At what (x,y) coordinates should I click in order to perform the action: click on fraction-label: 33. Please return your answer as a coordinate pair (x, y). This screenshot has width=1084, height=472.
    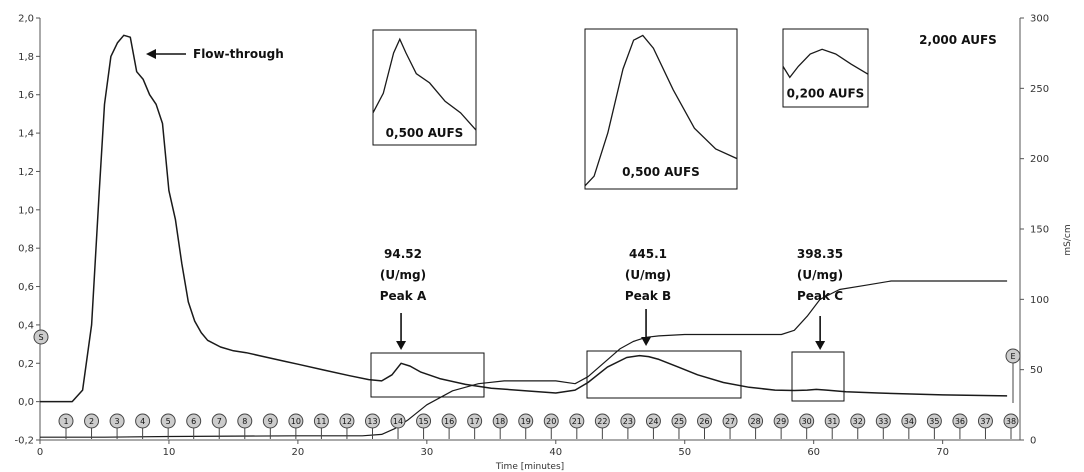
    Looking at the image, I should click on (883, 421).